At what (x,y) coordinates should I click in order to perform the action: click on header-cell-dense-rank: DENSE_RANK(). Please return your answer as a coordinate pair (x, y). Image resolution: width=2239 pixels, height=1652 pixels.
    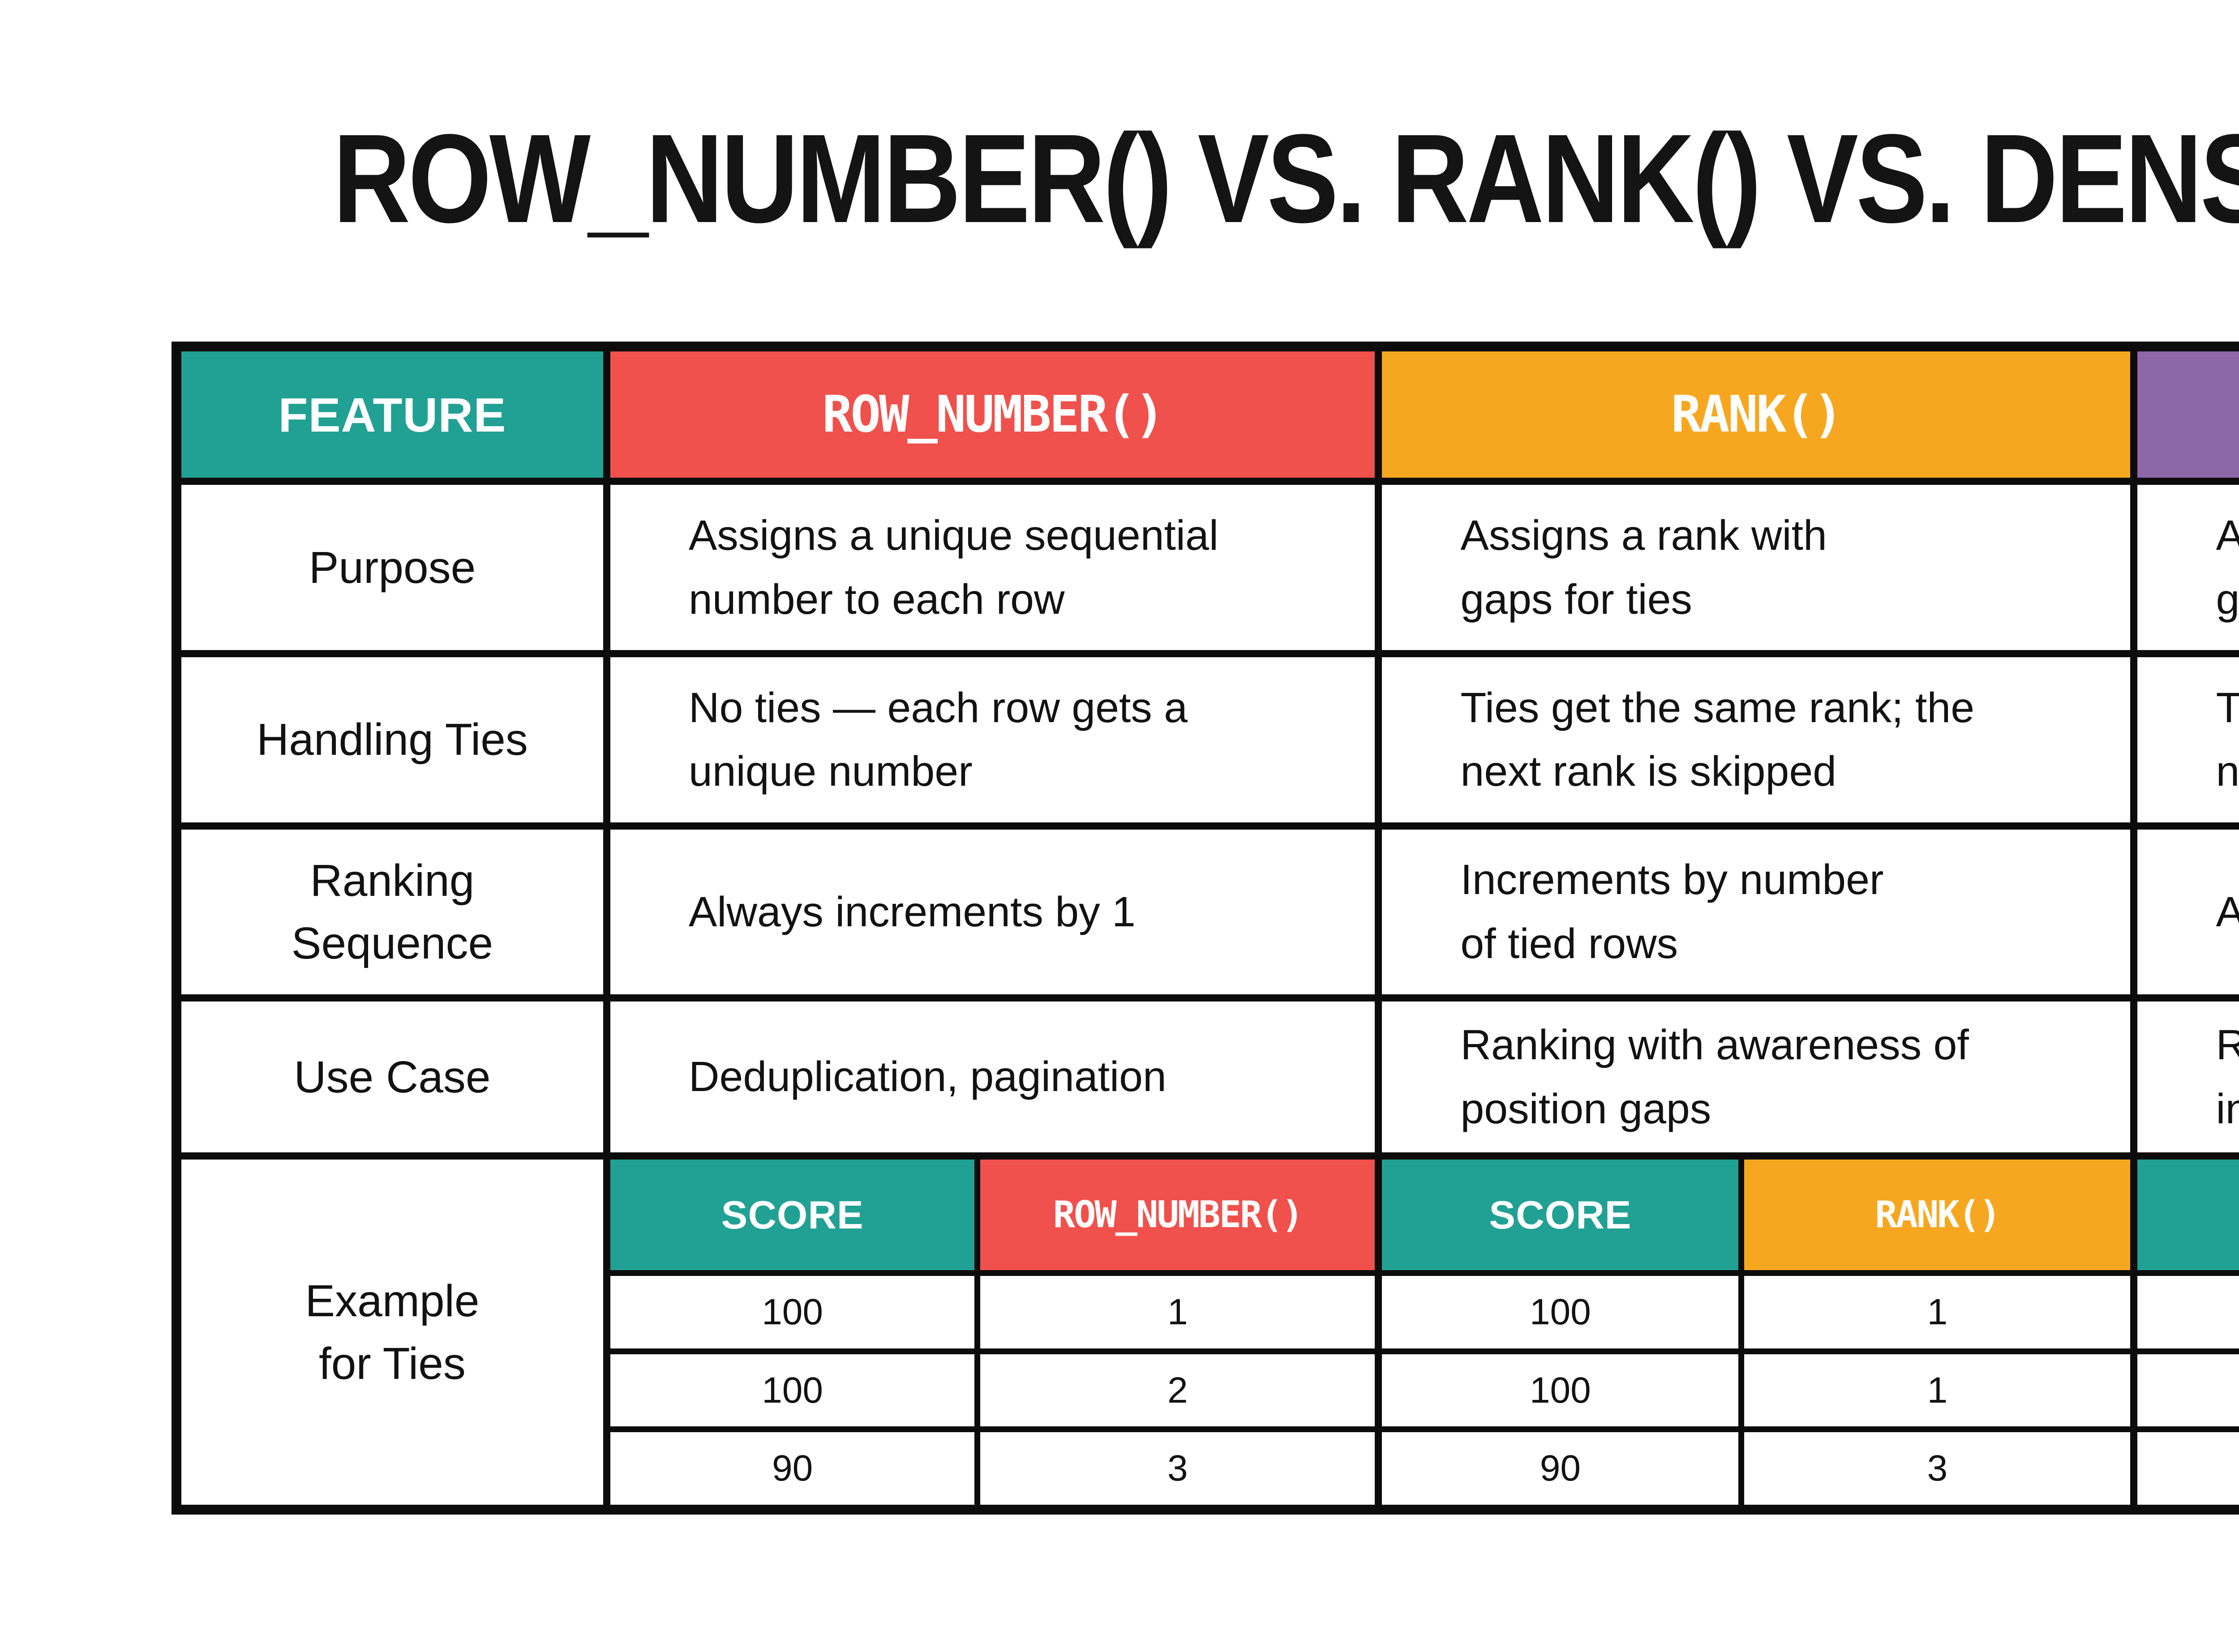
    Looking at the image, I should click on (2188, 414).